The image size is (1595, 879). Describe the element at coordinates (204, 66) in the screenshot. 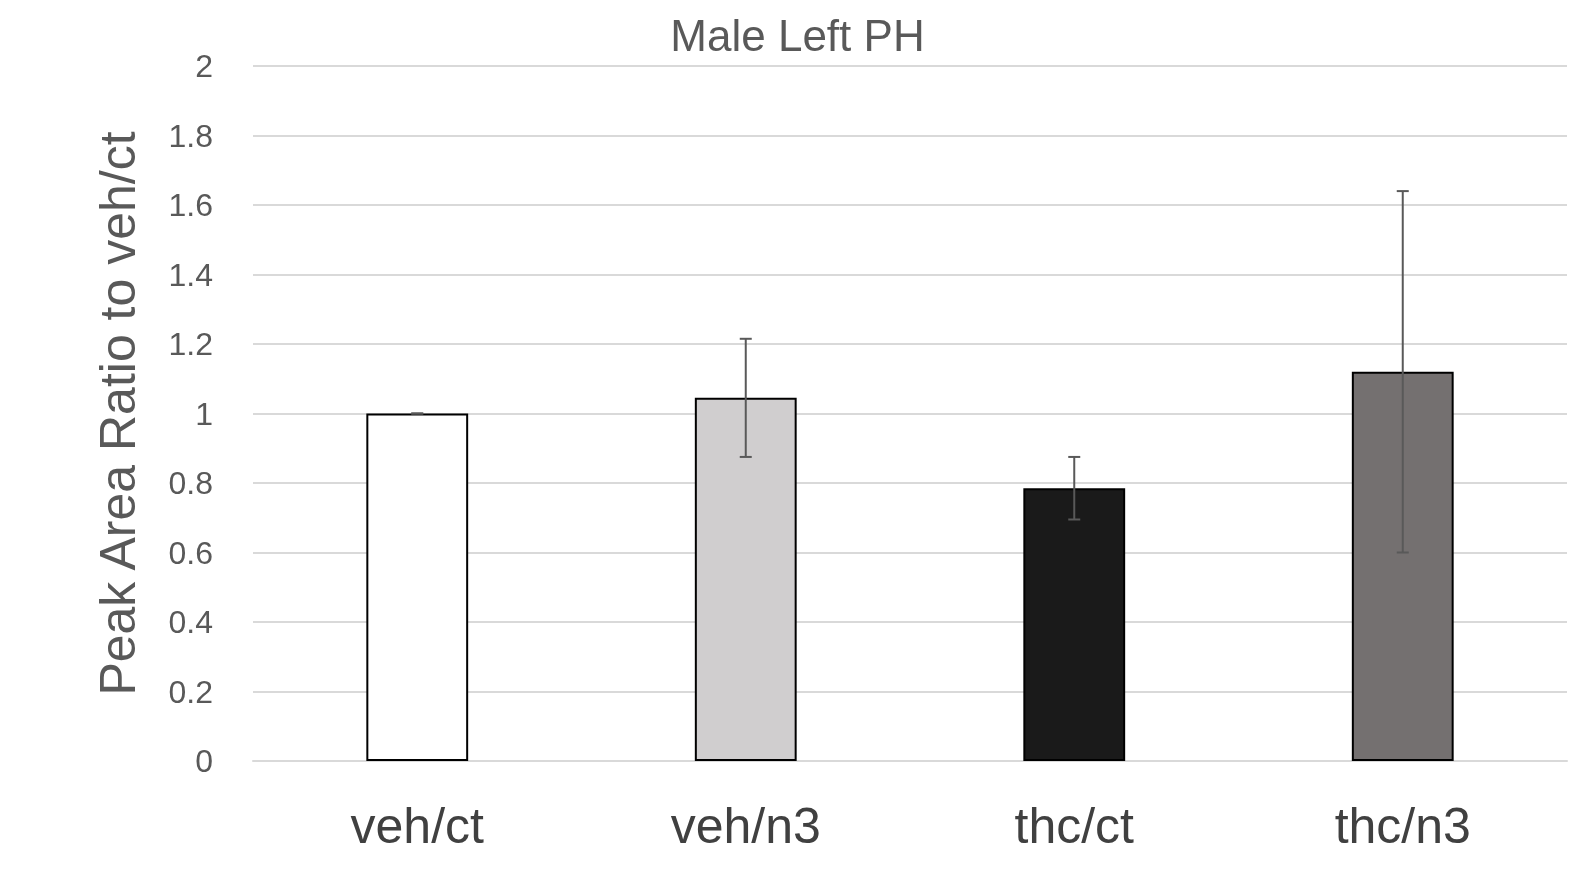

I see `y-tick-label: 2` at that location.